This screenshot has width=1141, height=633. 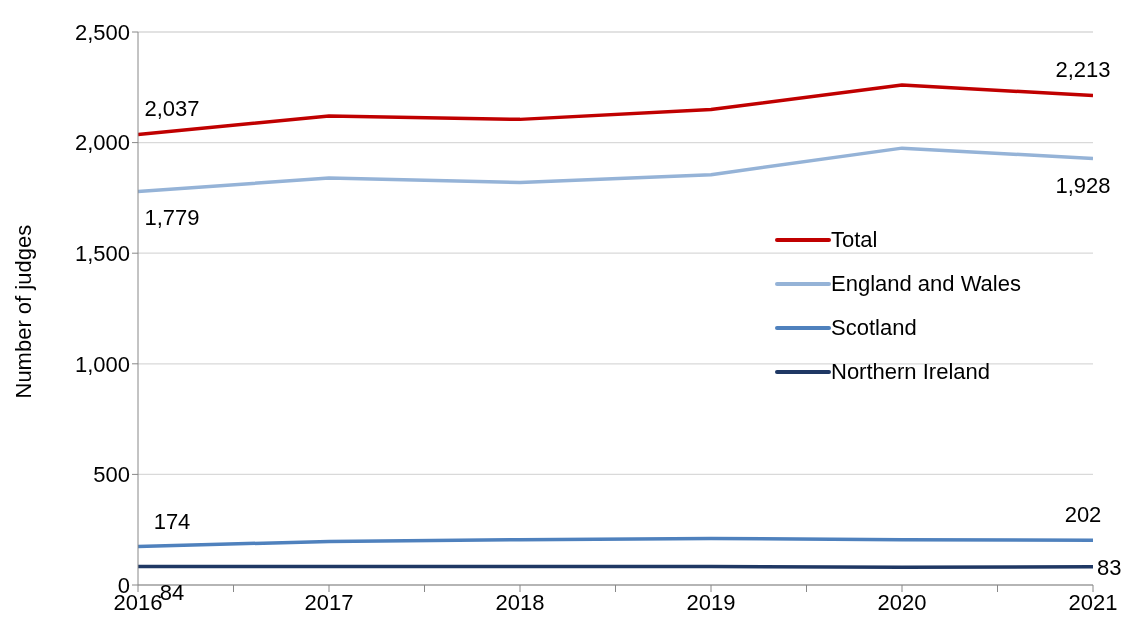 What do you see at coordinates (1093, 602) in the screenshot?
I see `x-tick-label: 2021` at bounding box center [1093, 602].